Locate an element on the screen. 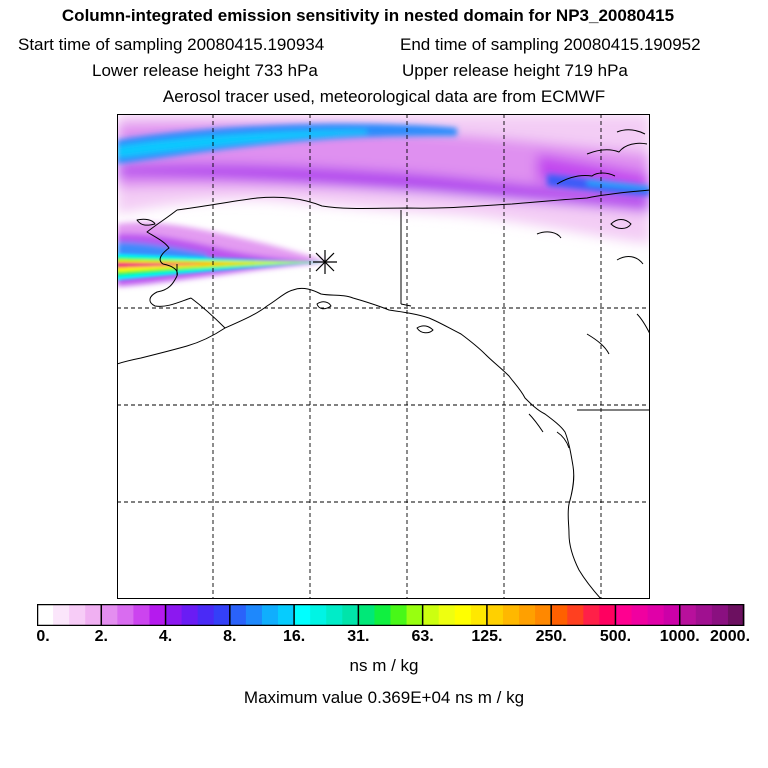 This screenshot has height=768, width=768. colorbar-tick-label: 16. is located at coordinates (294, 636).